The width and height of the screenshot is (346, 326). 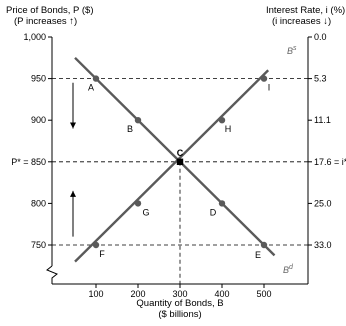 What do you see at coordinates (38, 203) in the screenshot?
I see `left-tick-label-800: 800` at bounding box center [38, 203].